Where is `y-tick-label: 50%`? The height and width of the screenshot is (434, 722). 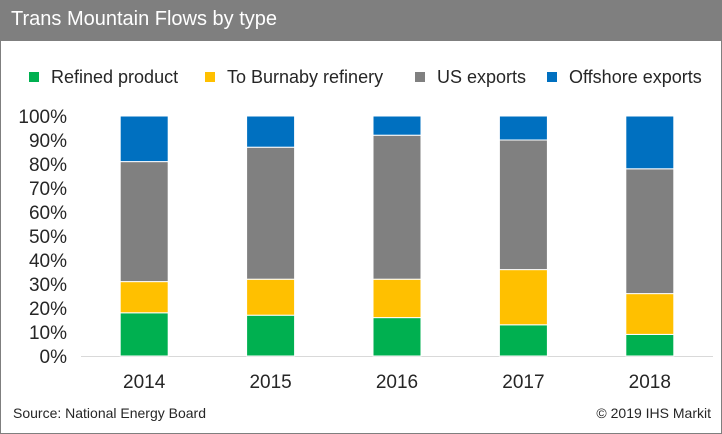 y-tick-label: 50% is located at coordinates (48, 237).